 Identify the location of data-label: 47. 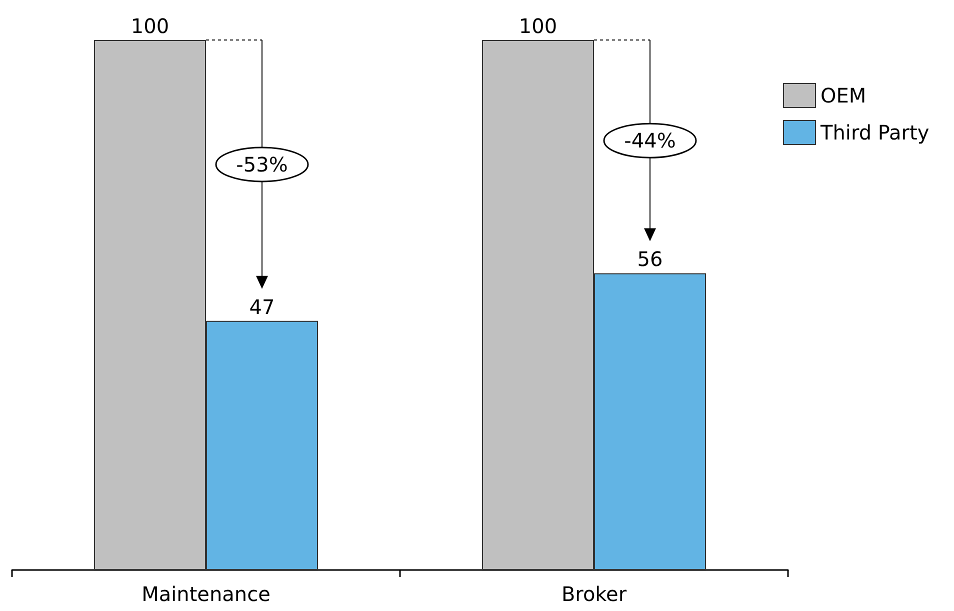
(262, 306).